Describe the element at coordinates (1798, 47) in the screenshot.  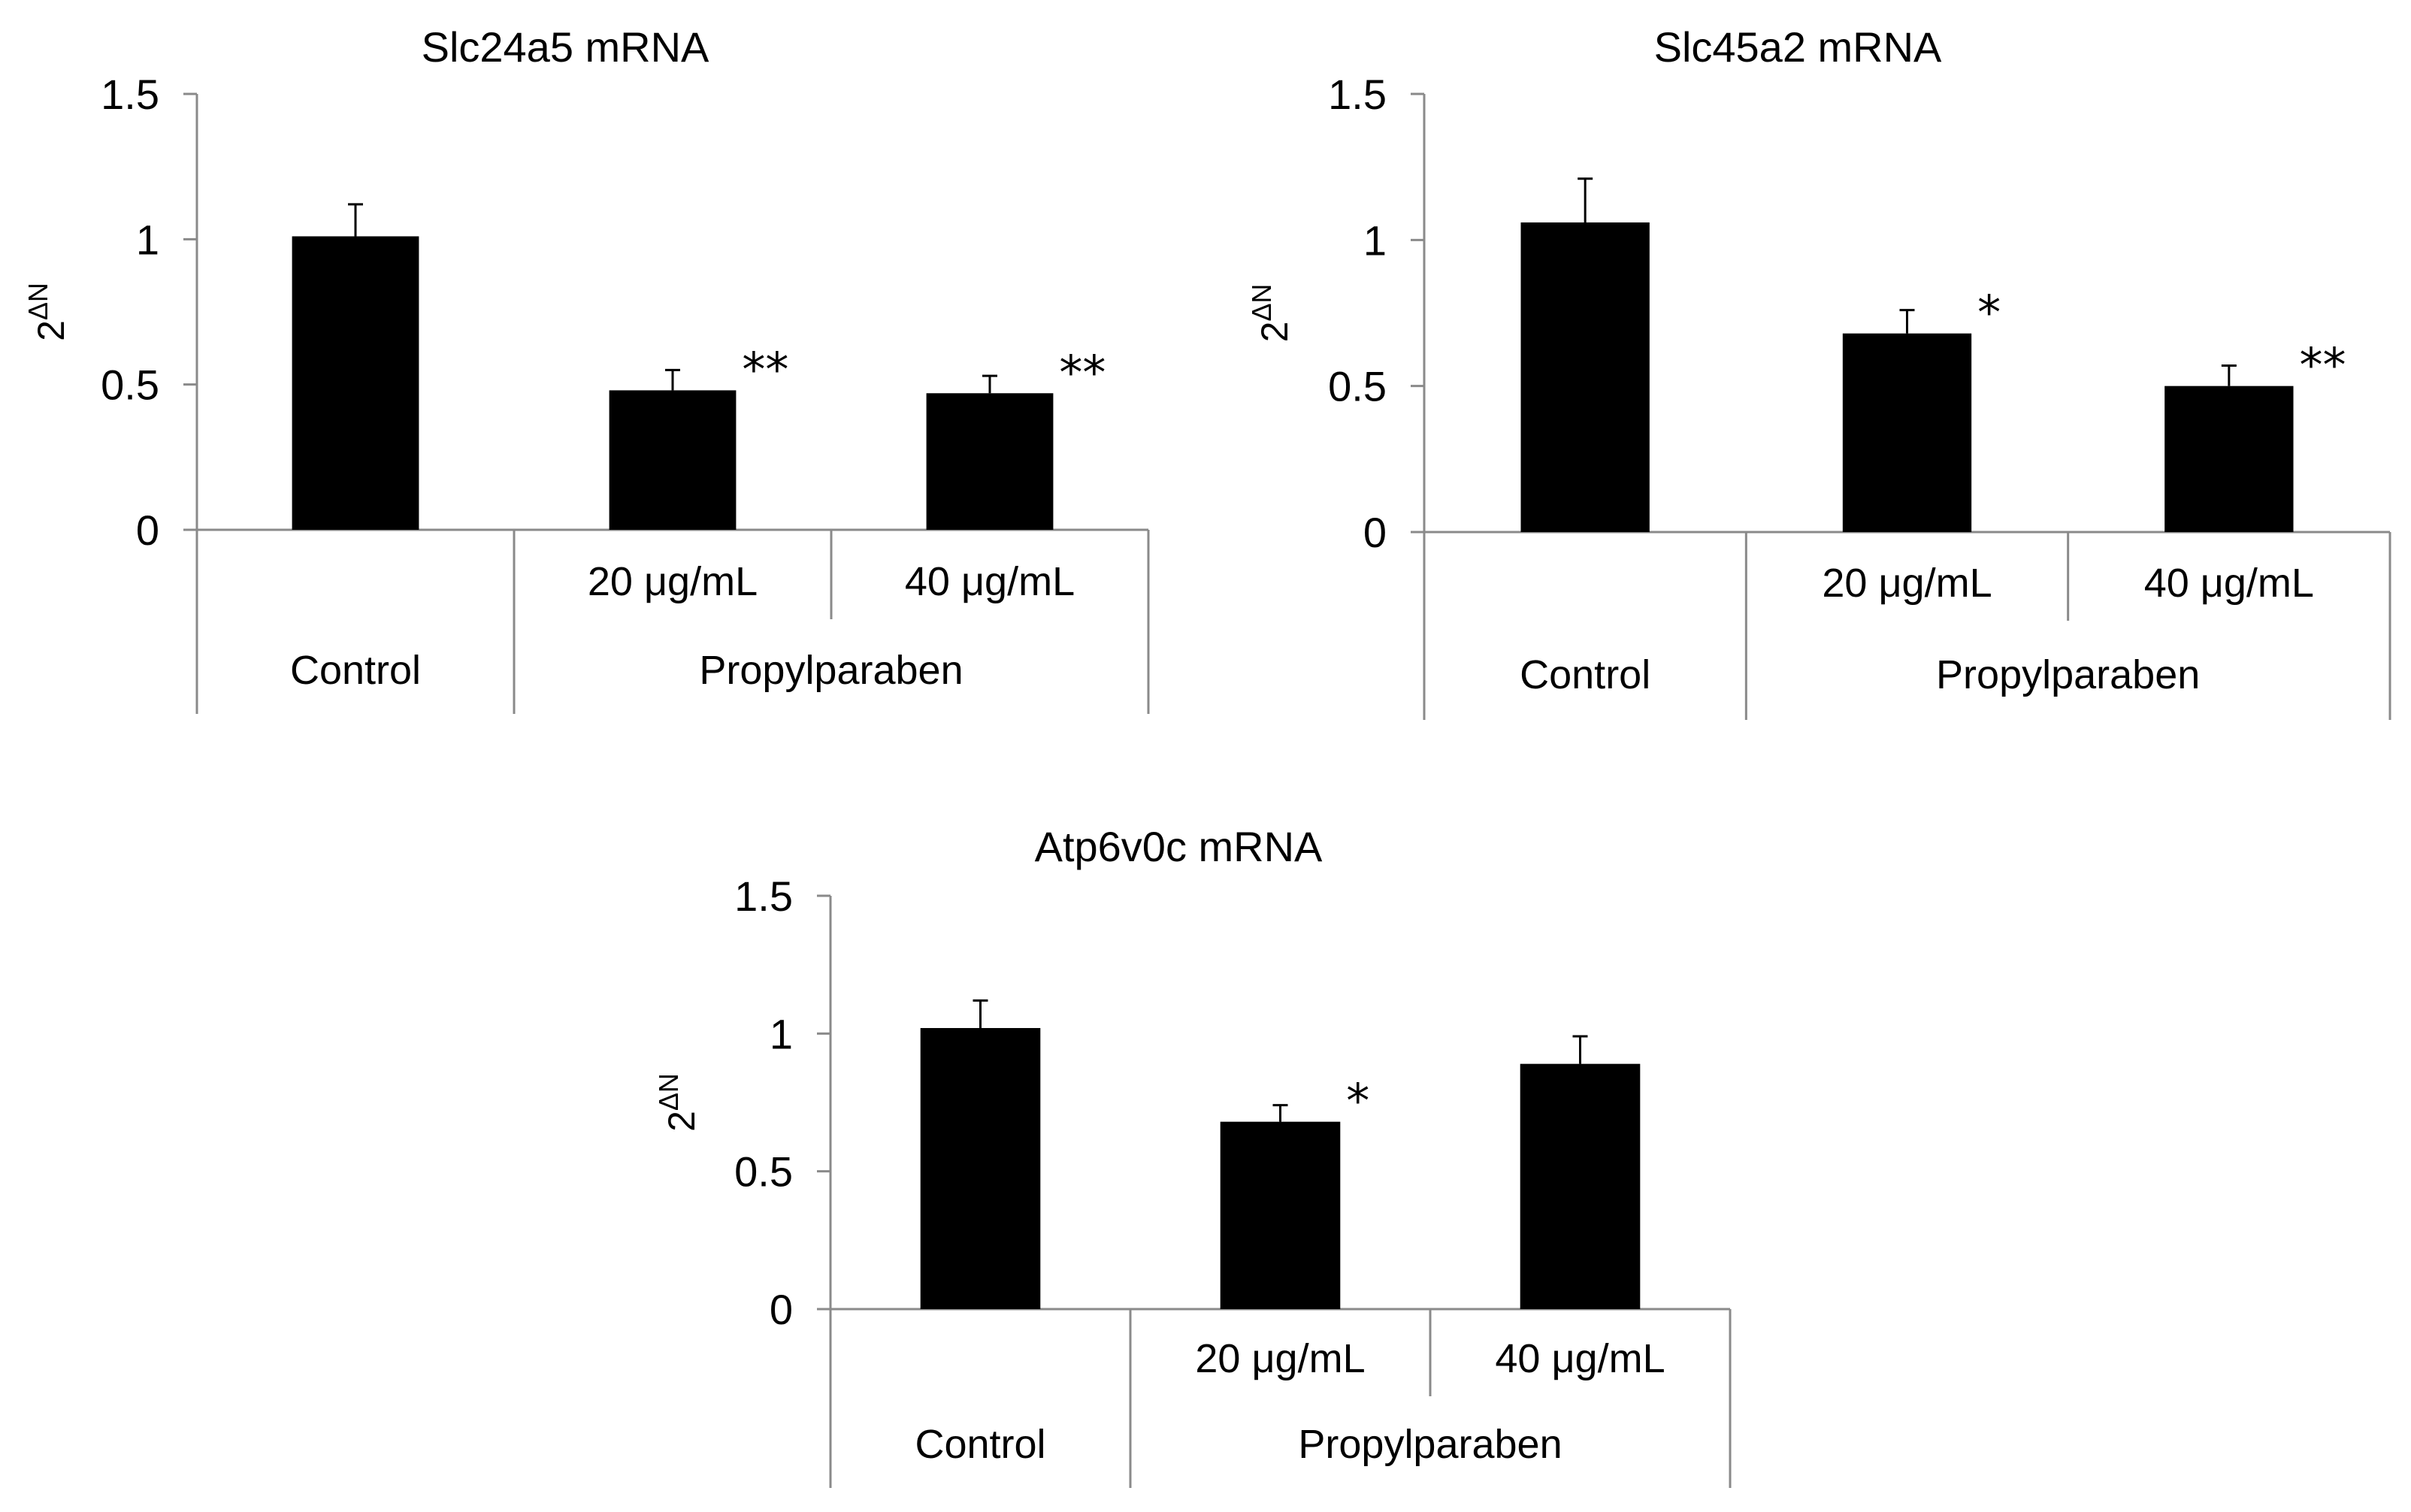
I see `chart-title: Slc45a2 mRNA` at that location.